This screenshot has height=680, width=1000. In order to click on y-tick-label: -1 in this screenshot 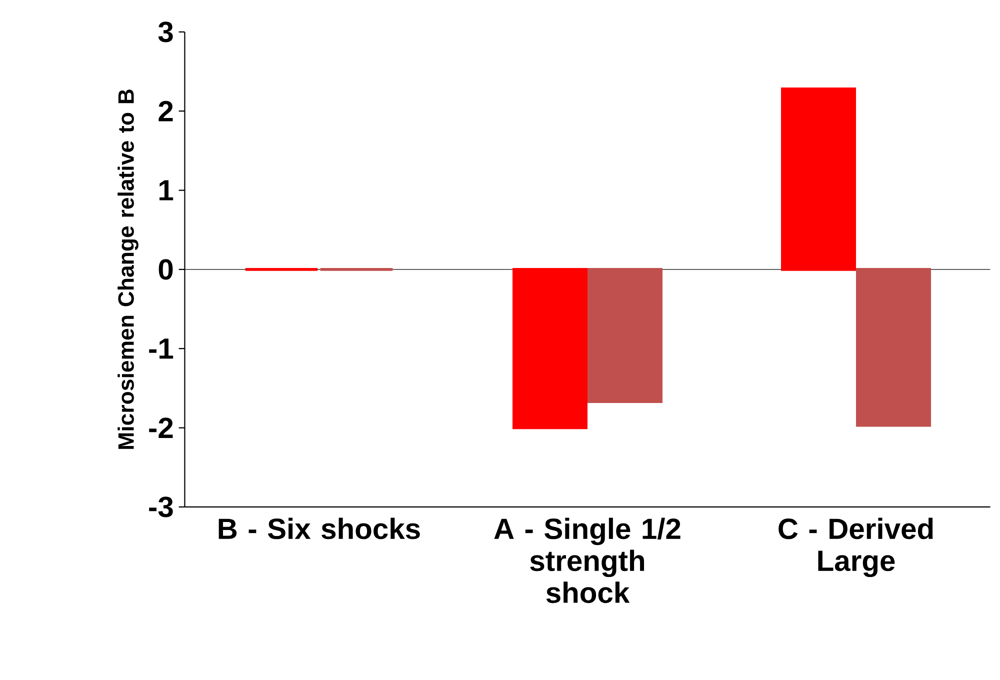, I will do `click(161, 348)`.